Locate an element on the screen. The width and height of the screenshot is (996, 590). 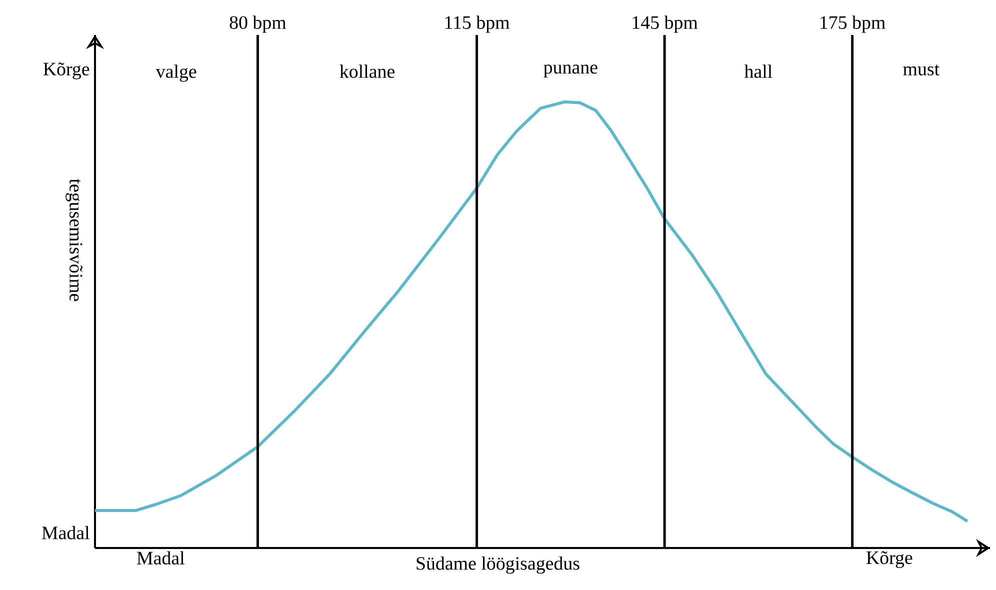
x-tick-label: 80 bpm is located at coordinates (258, 24).